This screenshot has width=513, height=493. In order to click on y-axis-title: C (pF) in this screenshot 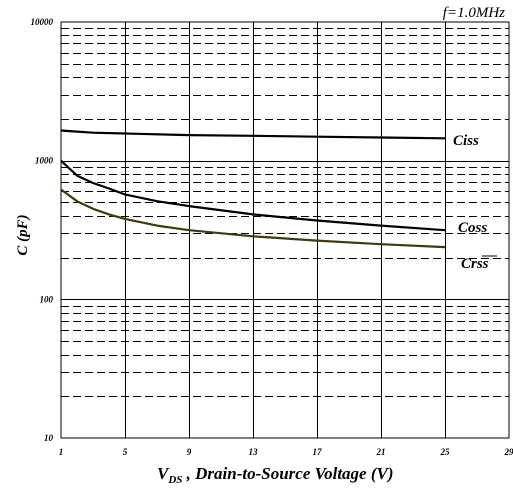, I will do `click(23, 234)`.